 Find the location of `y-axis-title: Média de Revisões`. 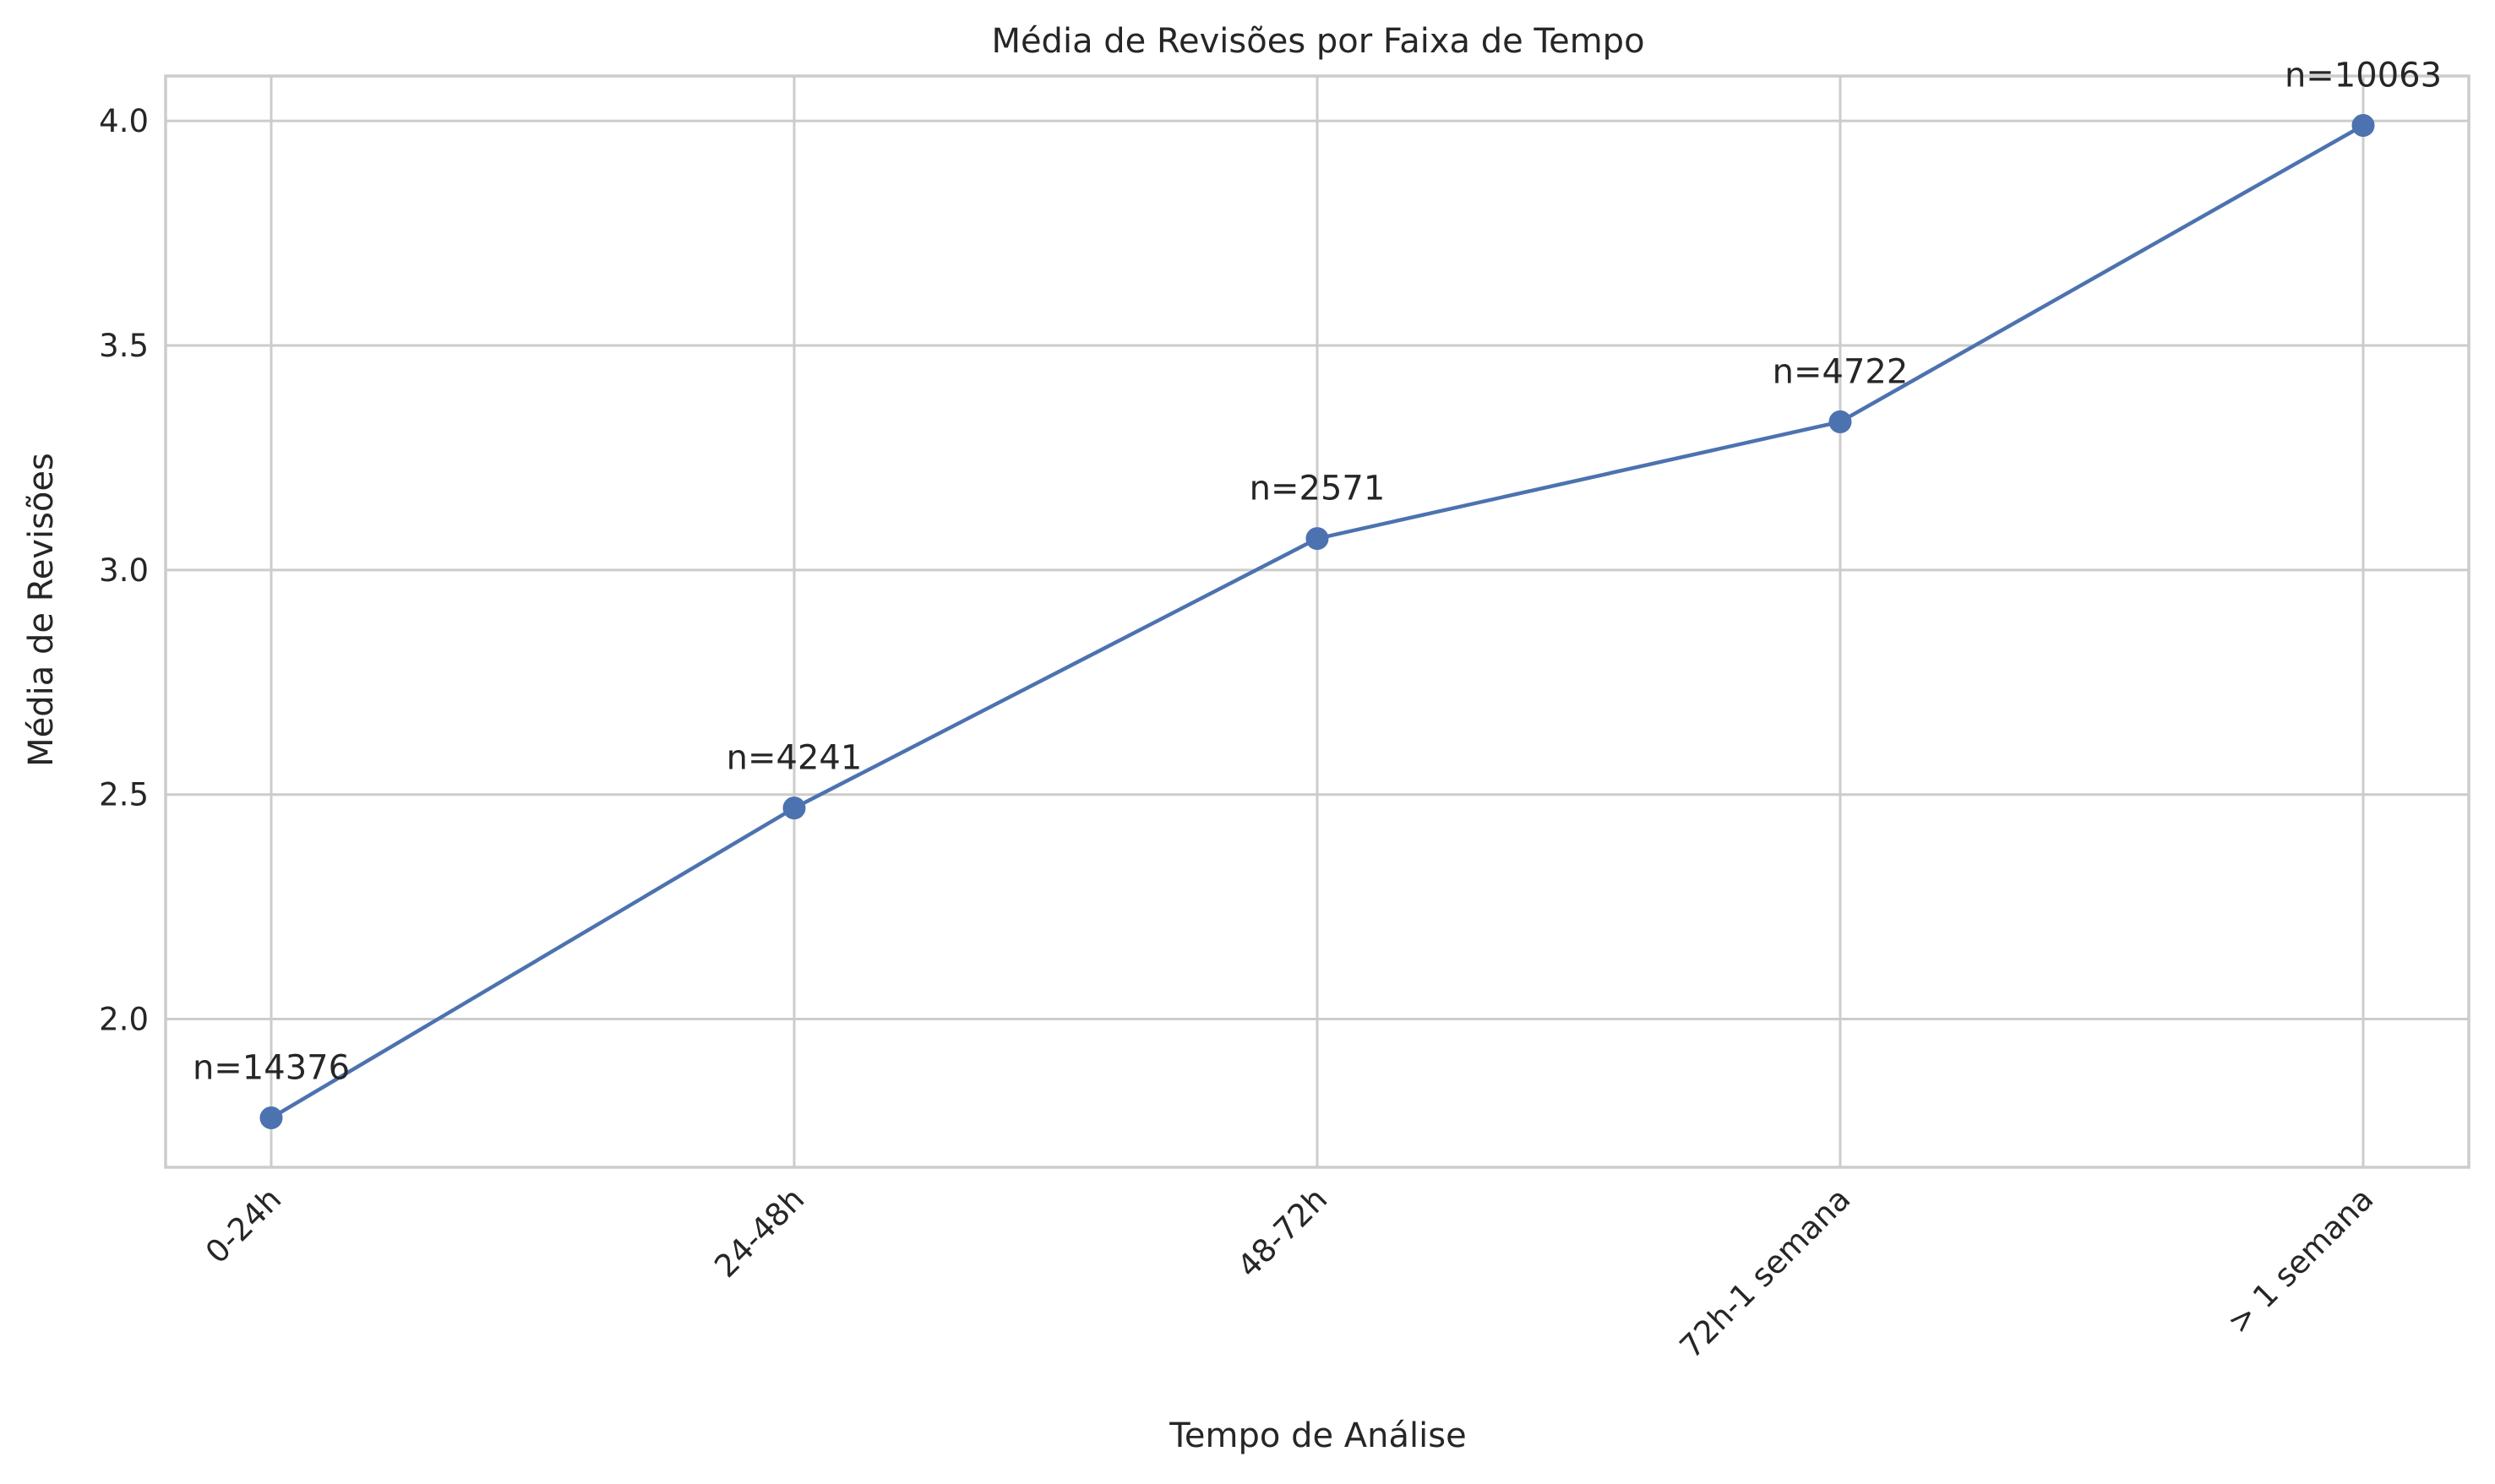

y-axis-title: Média de Revisões is located at coordinates (41, 610).